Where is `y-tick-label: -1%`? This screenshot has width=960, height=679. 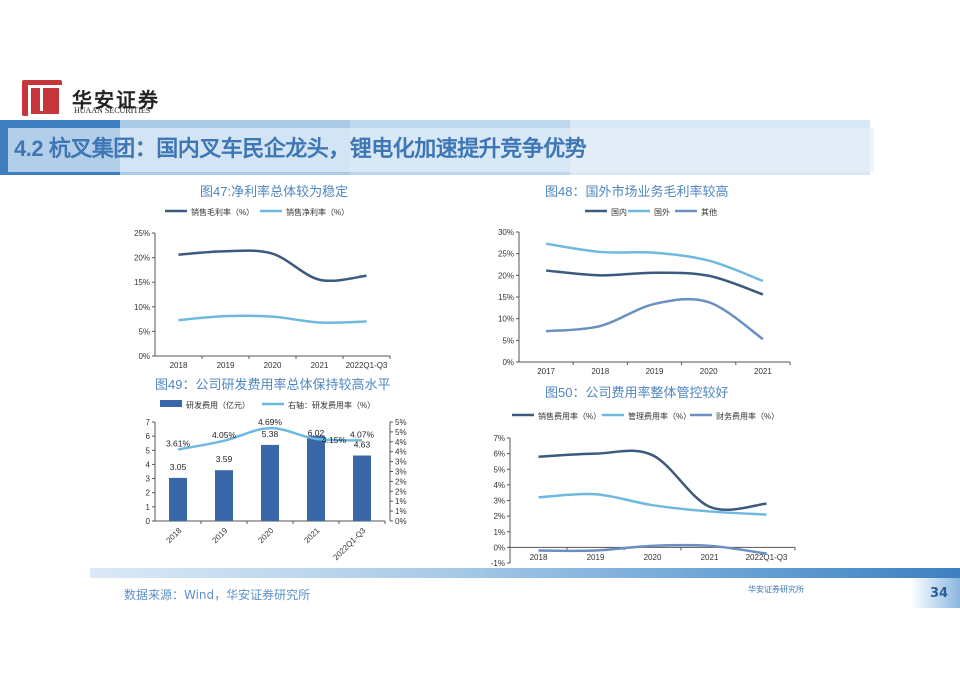 y-tick-label: -1% is located at coordinates (498, 563).